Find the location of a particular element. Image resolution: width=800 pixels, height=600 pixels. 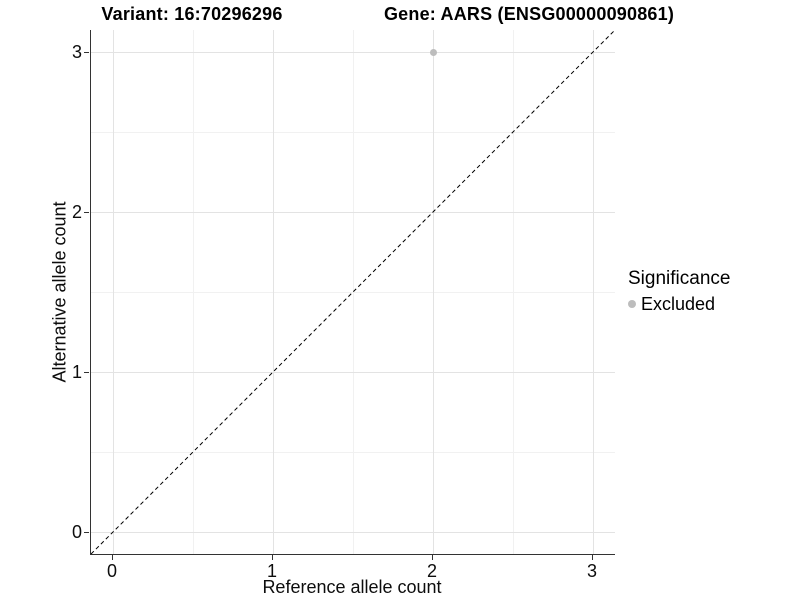

legend-item: Excluded is located at coordinates (679, 304).